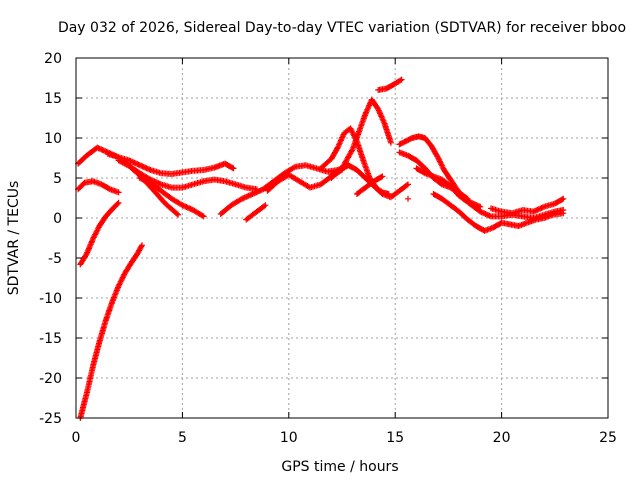 The height and width of the screenshot is (480, 640). I want to click on y-axis-title: SDTVAR / TECUs, so click(14, 238).